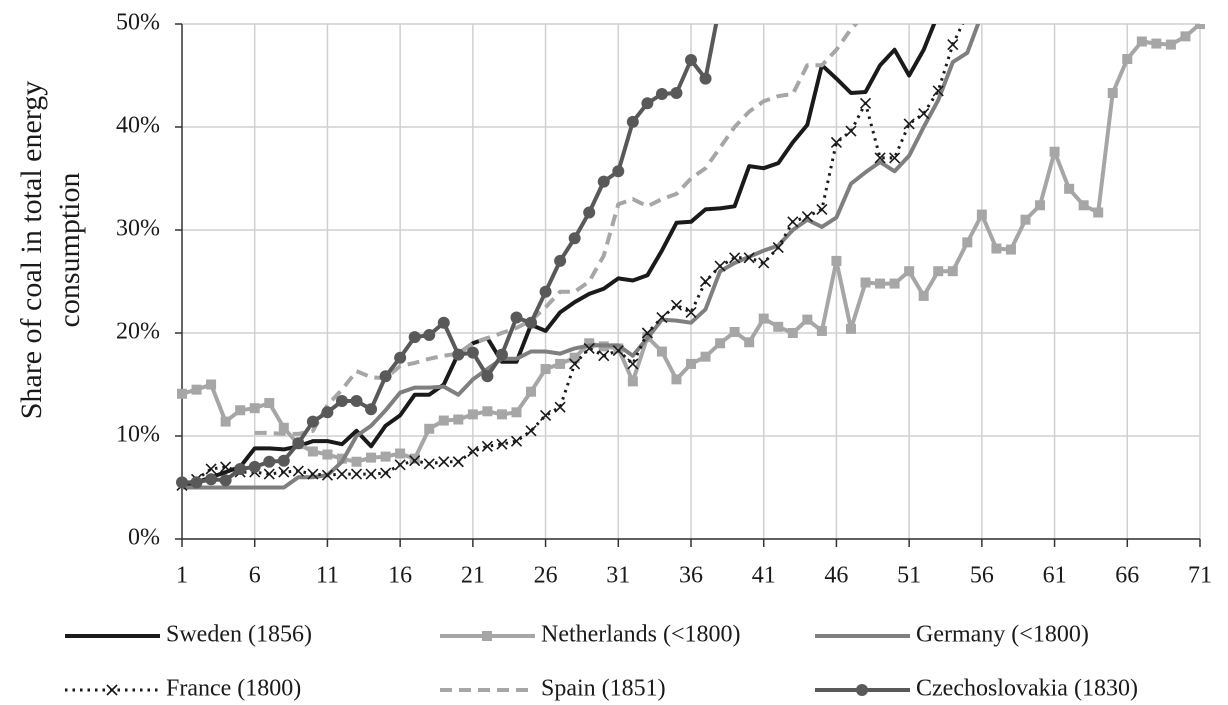 The width and height of the screenshot is (1228, 705). What do you see at coordinates (400, 576) in the screenshot?
I see `x-tick-label: 16` at bounding box center [400, 576].